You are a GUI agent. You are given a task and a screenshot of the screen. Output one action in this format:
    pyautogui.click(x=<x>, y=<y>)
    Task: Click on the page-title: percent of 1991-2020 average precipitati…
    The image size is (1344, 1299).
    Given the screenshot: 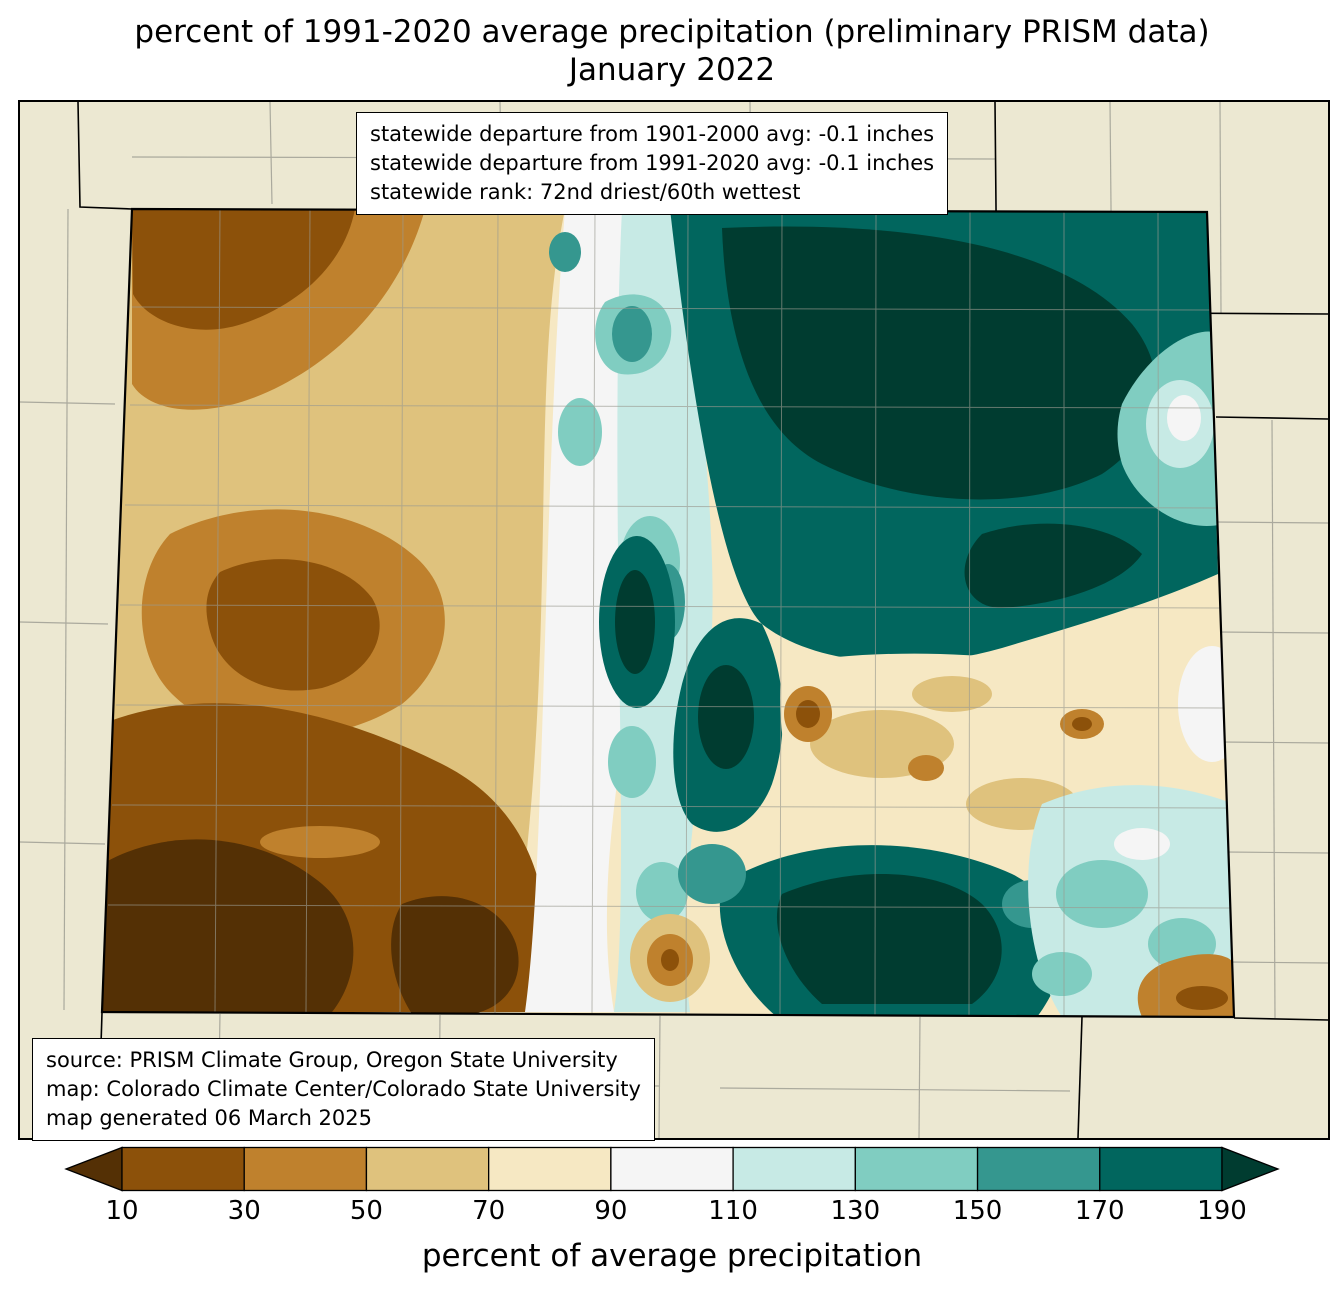 What is the action you would take?
    pyautogui.click(x=672, y=52)
    